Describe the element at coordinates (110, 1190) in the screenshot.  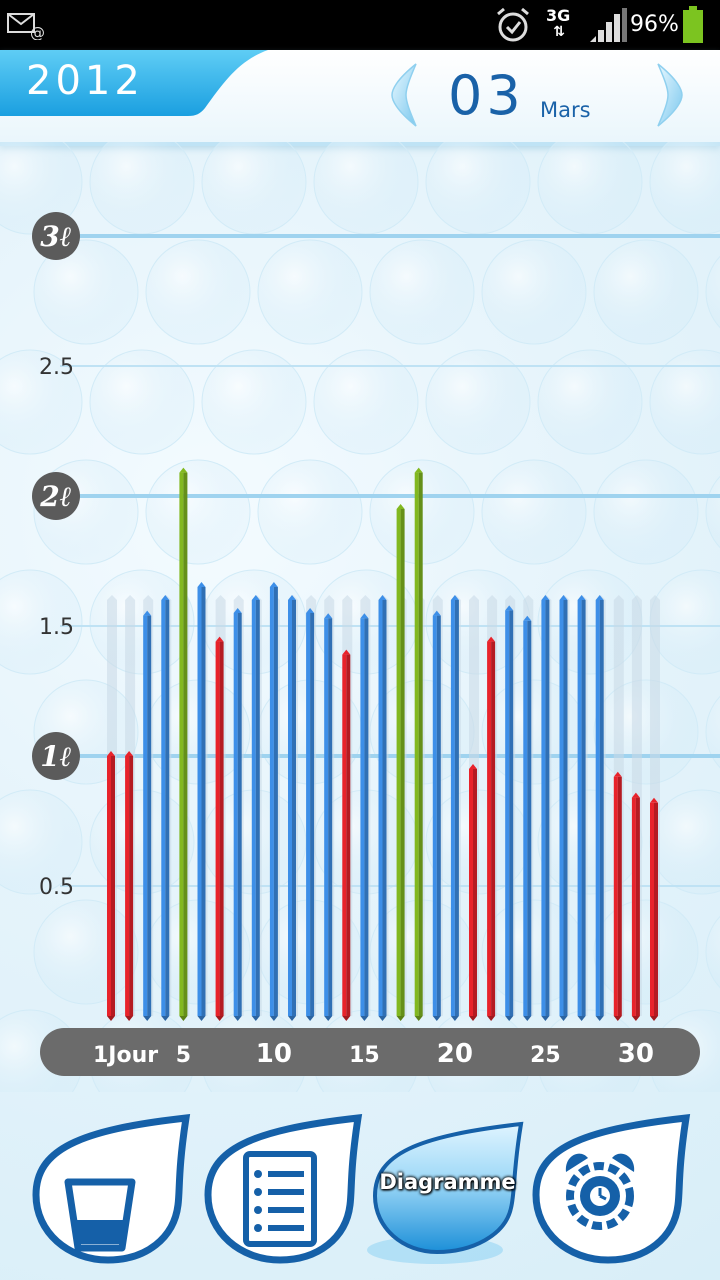
I see `drink-tab` at that location.